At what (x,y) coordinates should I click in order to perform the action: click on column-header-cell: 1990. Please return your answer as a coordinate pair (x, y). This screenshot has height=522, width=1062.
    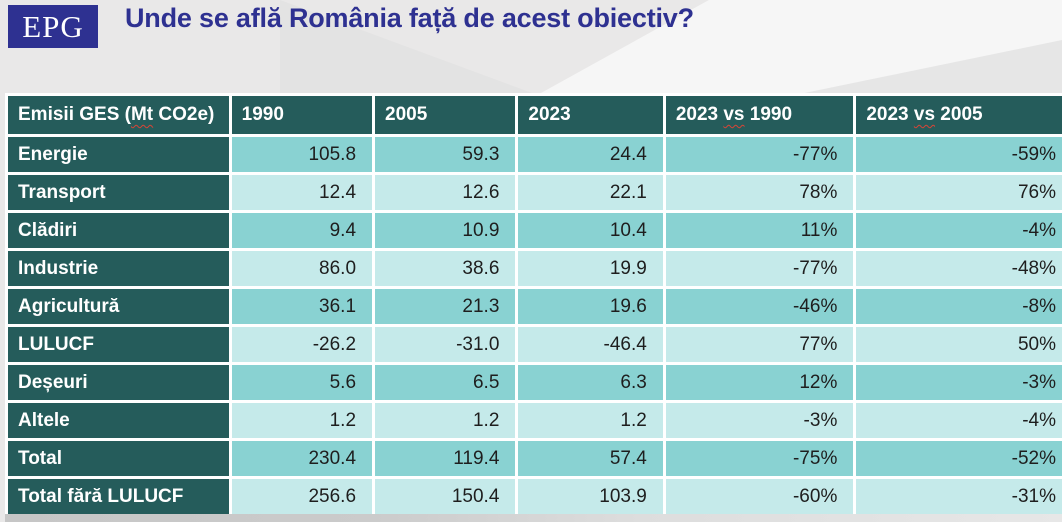
    Looking at the image, I should click on (302, 115).